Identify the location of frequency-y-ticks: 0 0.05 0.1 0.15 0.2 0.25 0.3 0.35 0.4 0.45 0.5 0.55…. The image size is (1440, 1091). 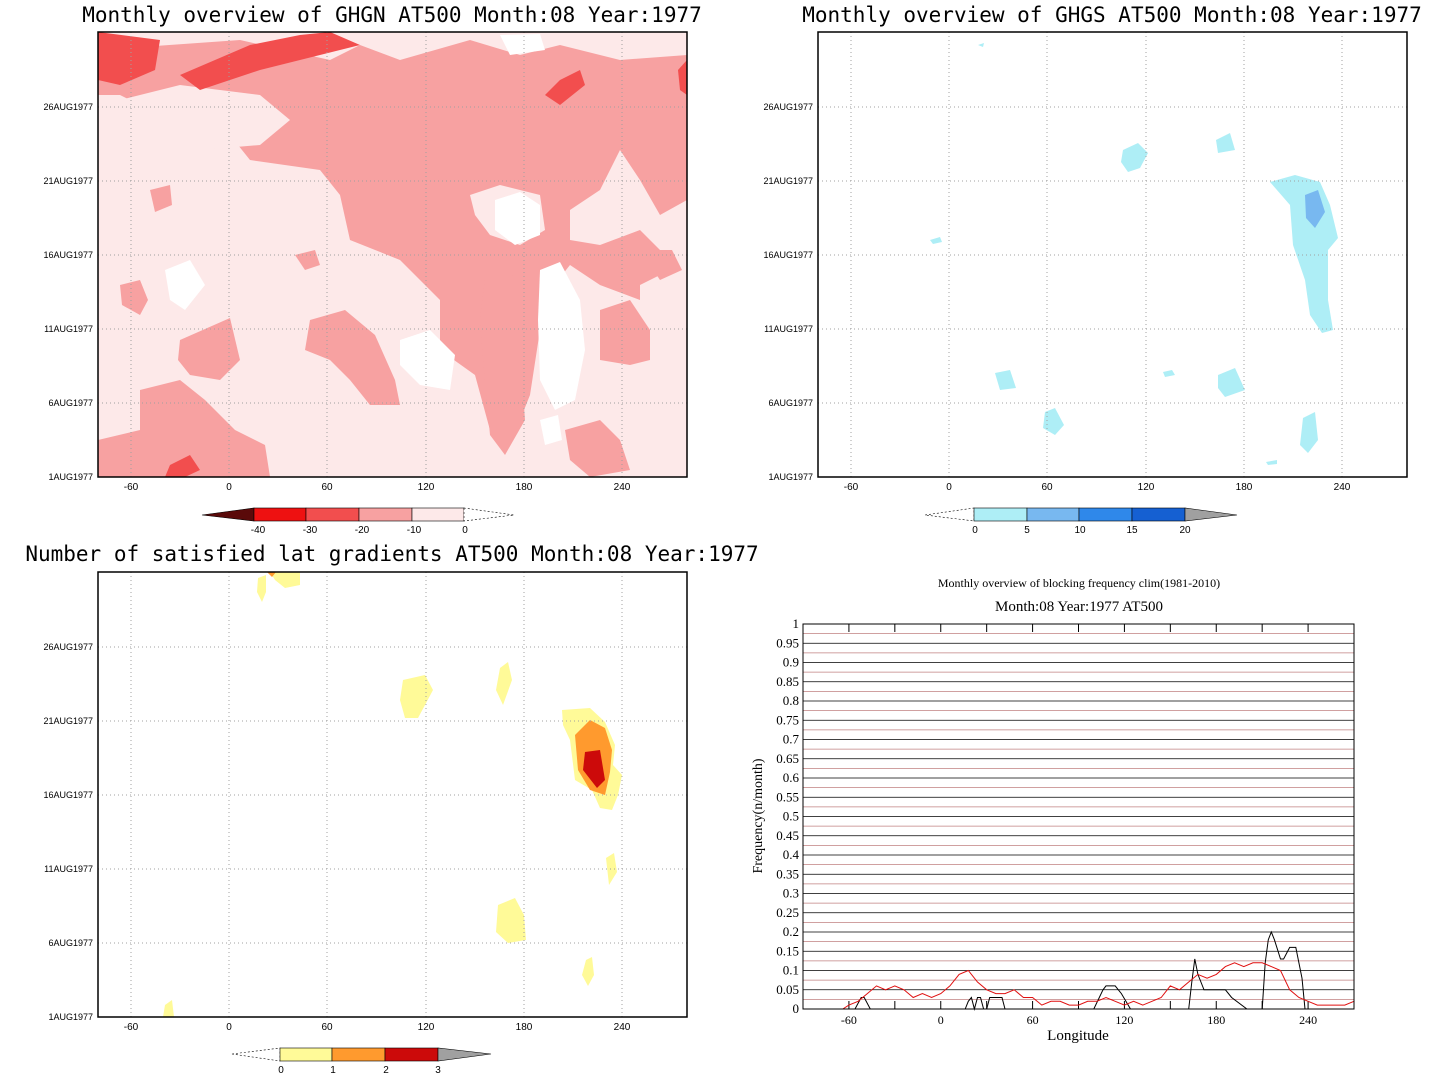
(787, 816).